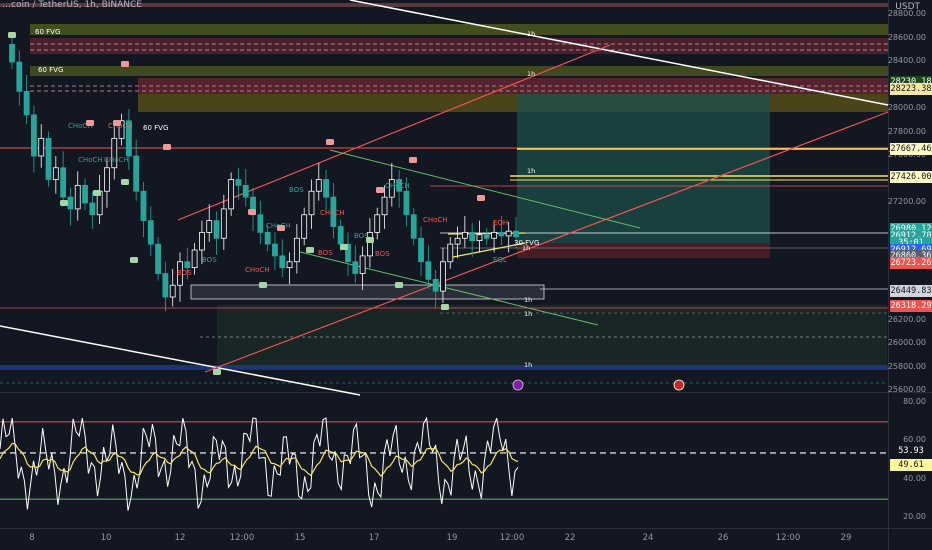 This screenshot has height=550, width=932. Describe the element at coordinates (906, 201) in the screenshot. I see `price-tick: 27200.00` at that location.